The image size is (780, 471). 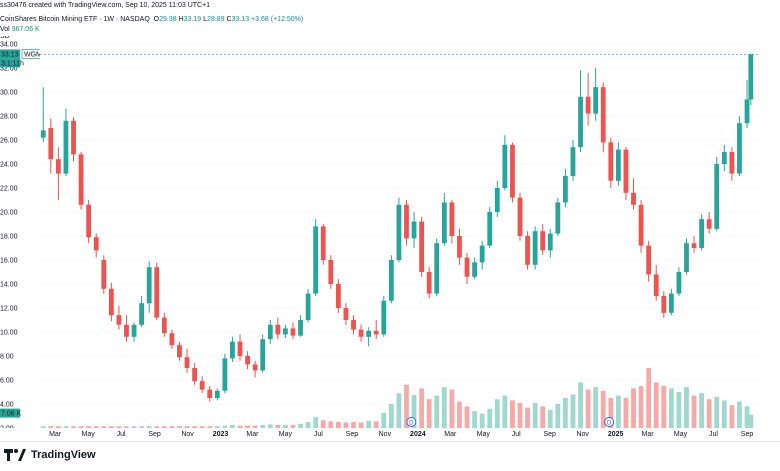 I want to click on time-tick-label: 2025, so click(x=616, y=434).